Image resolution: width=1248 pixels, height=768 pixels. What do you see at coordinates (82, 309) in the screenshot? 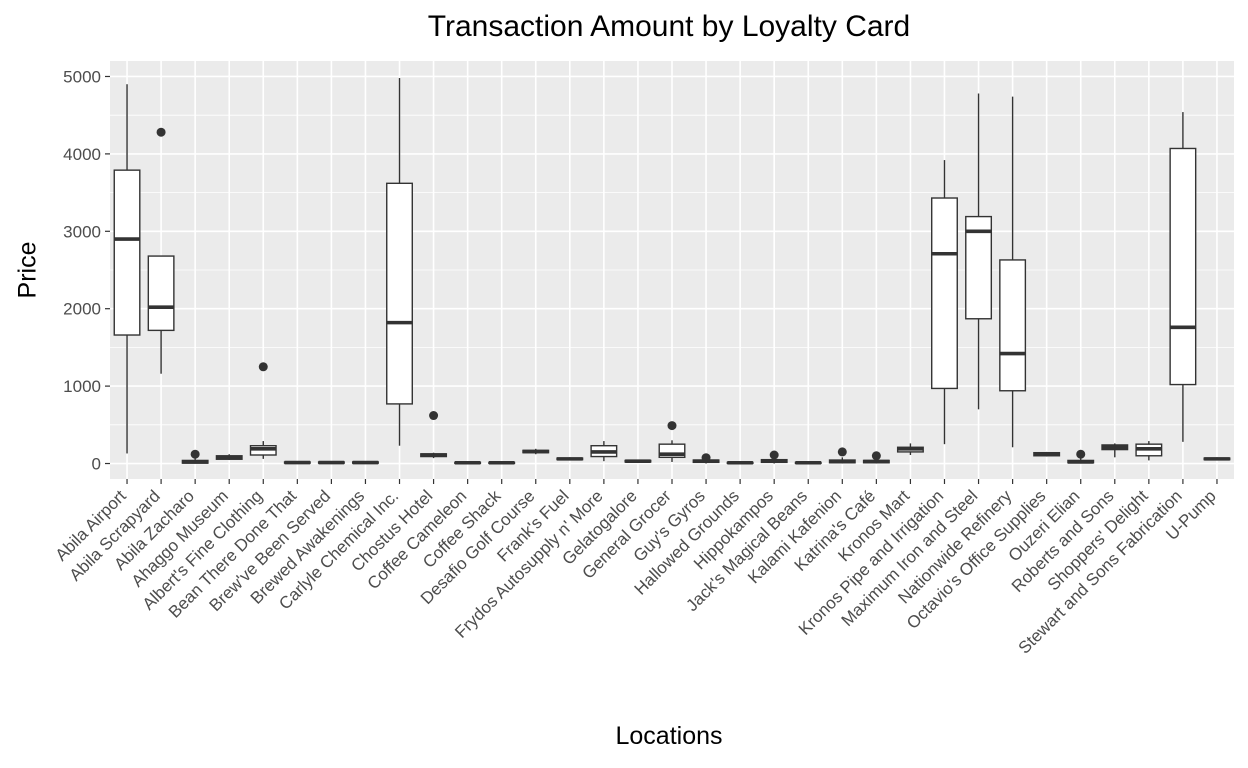
I see `y-tick-label: 2000` at bounding box center [82, 309].